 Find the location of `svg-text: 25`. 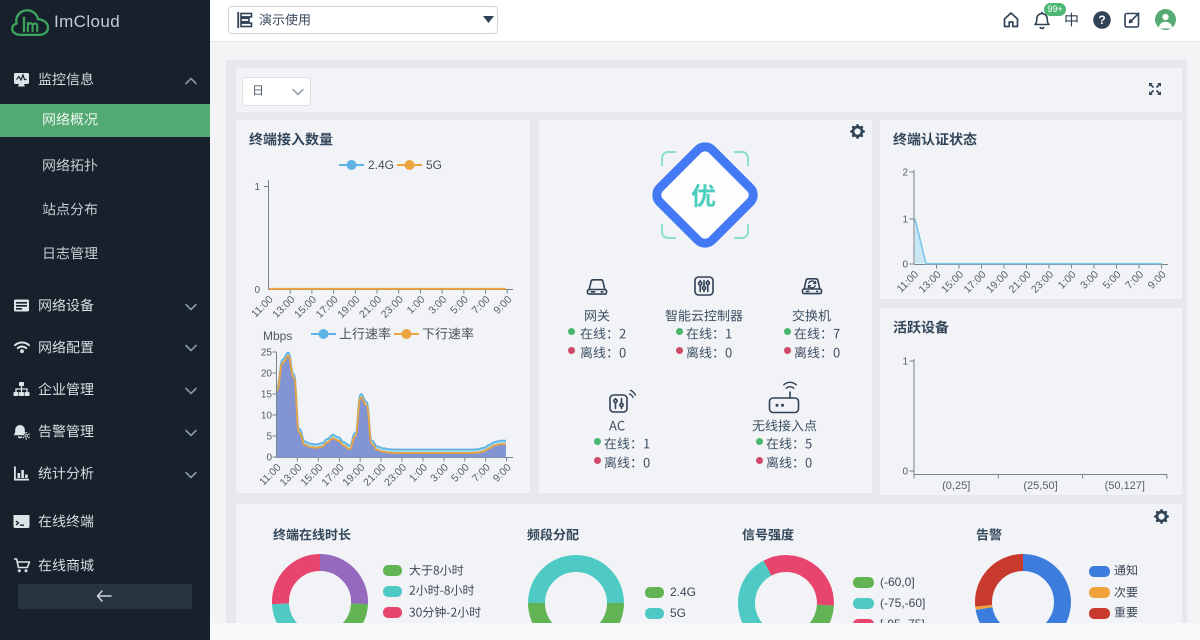

svg-text: 25 is located at coordinates (267, 353).